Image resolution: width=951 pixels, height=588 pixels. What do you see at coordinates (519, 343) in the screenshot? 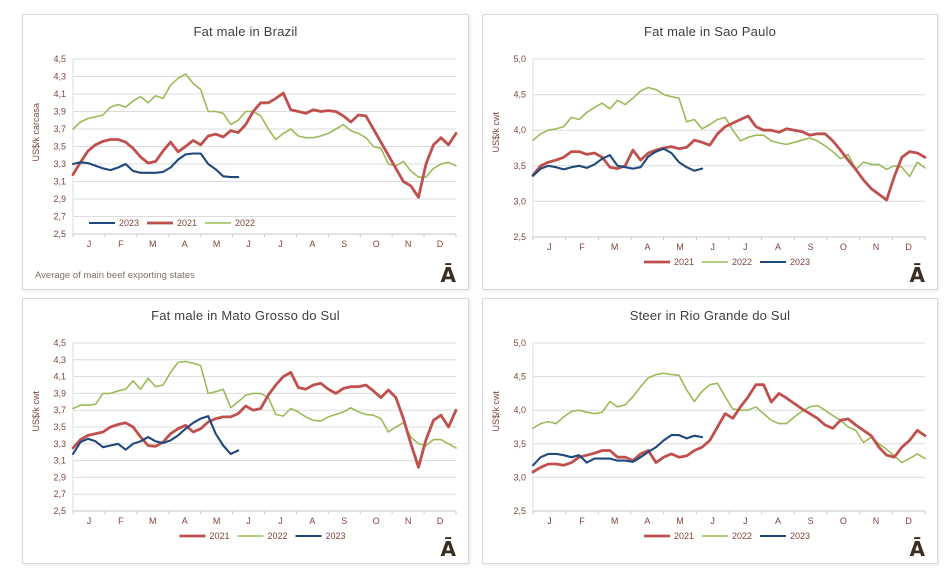
I see `y-tick-label: 5,0` at bounding box center [519, 343].